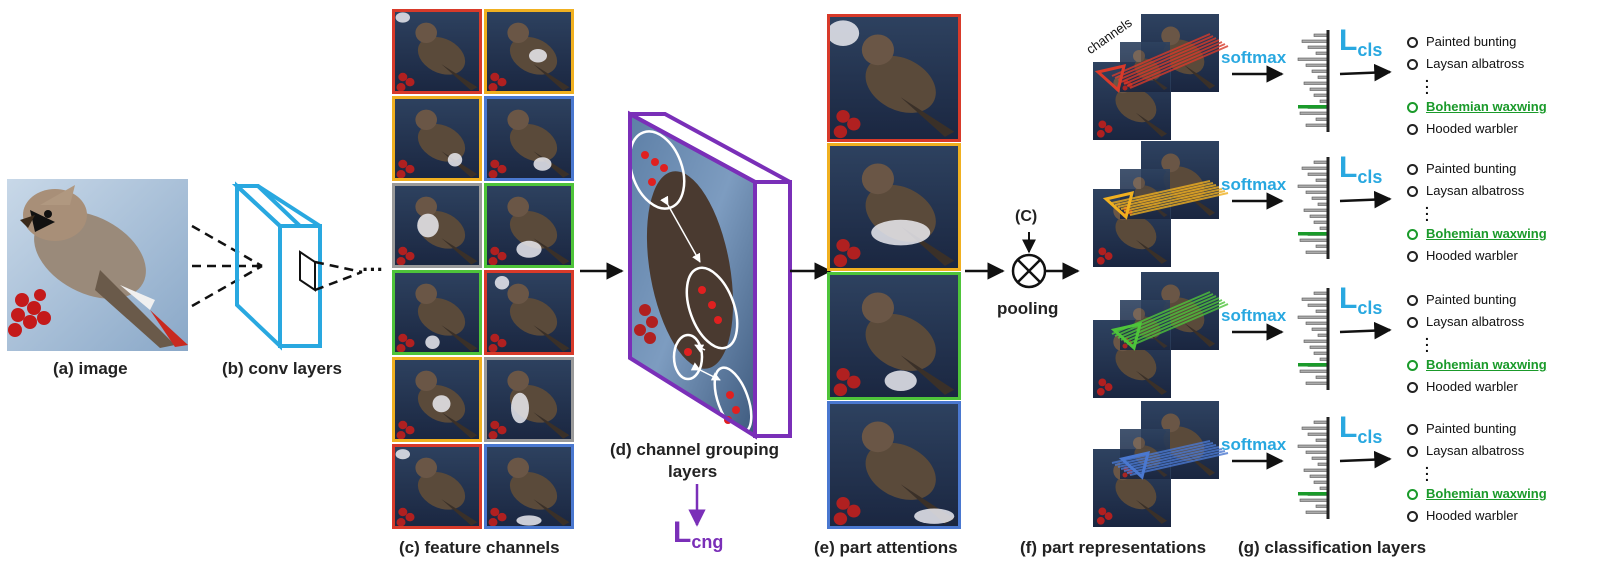  What do you see at coordinates (1361, 169) in the screenshot?
I see `loss-cls-2: Lcls` at bounding box center [1361, 169].